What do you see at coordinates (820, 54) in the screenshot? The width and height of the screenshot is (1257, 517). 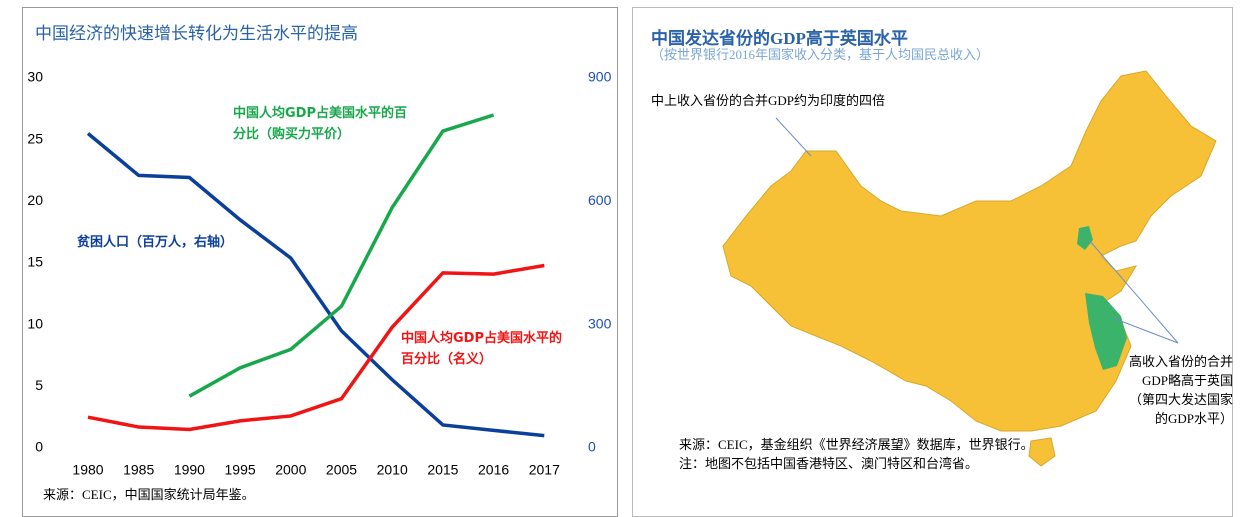 I see `map-subtitle: （按世界银行2016年国家收入分类，基于人均国民总收入）` at bounding box center [820, 54].